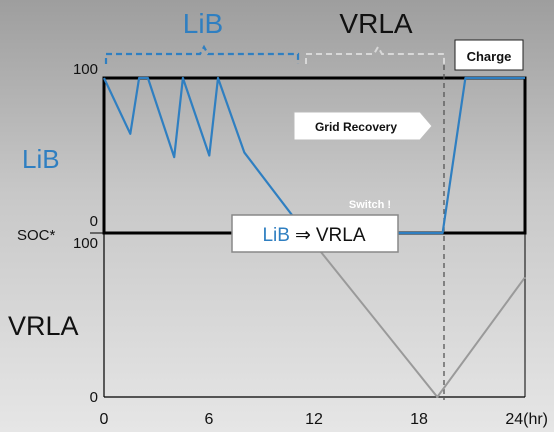 The height and width of the screenshot is (432, 554). What do you see at coordinates (41, 159) in the screenshot?
I see `panel-lib-label: LiB` at bounding box center [41, 159].